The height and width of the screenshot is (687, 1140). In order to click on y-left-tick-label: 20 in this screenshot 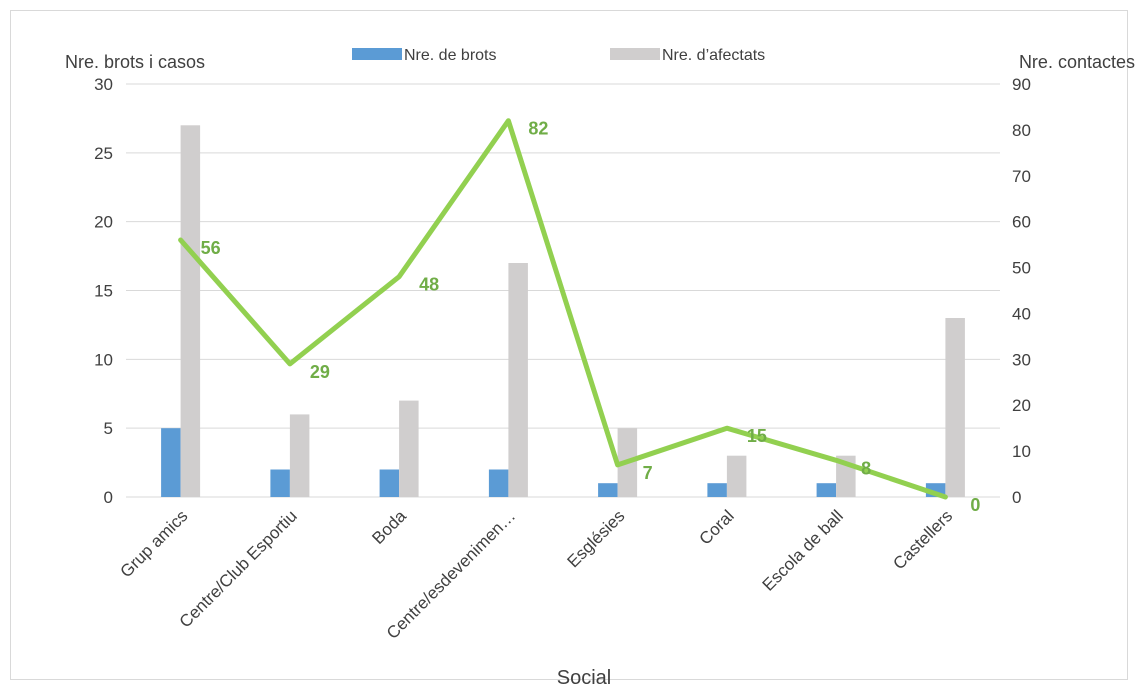, I will do `click(103, 222)`.